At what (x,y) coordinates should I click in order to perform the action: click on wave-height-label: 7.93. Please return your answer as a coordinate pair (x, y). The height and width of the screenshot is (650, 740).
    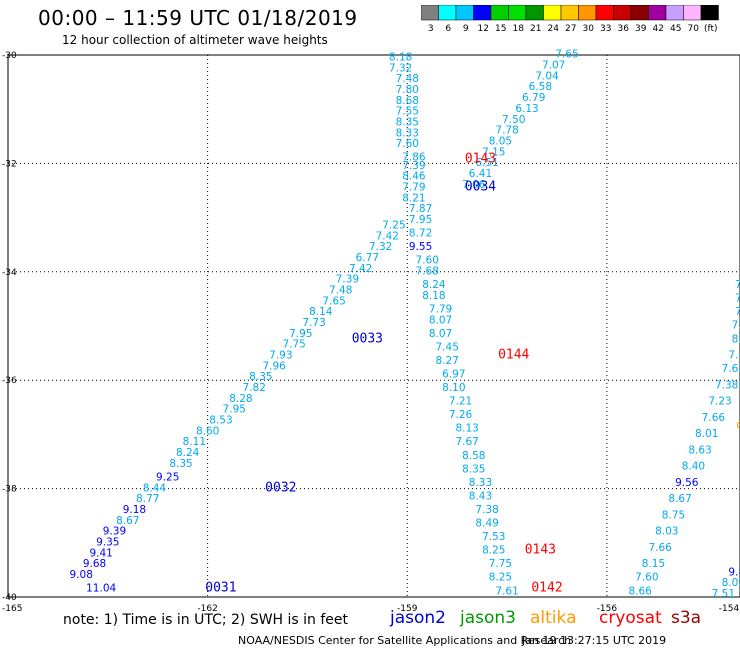
    Looking at the image, I should click on (280, 356).